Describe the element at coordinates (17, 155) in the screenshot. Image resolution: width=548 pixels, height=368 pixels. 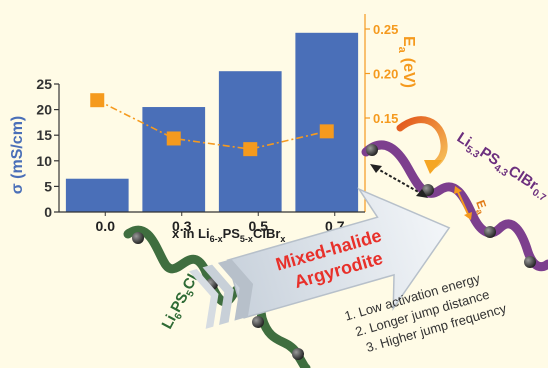
I see `y-axis-label-left: σ (mS/cm)` at that location.